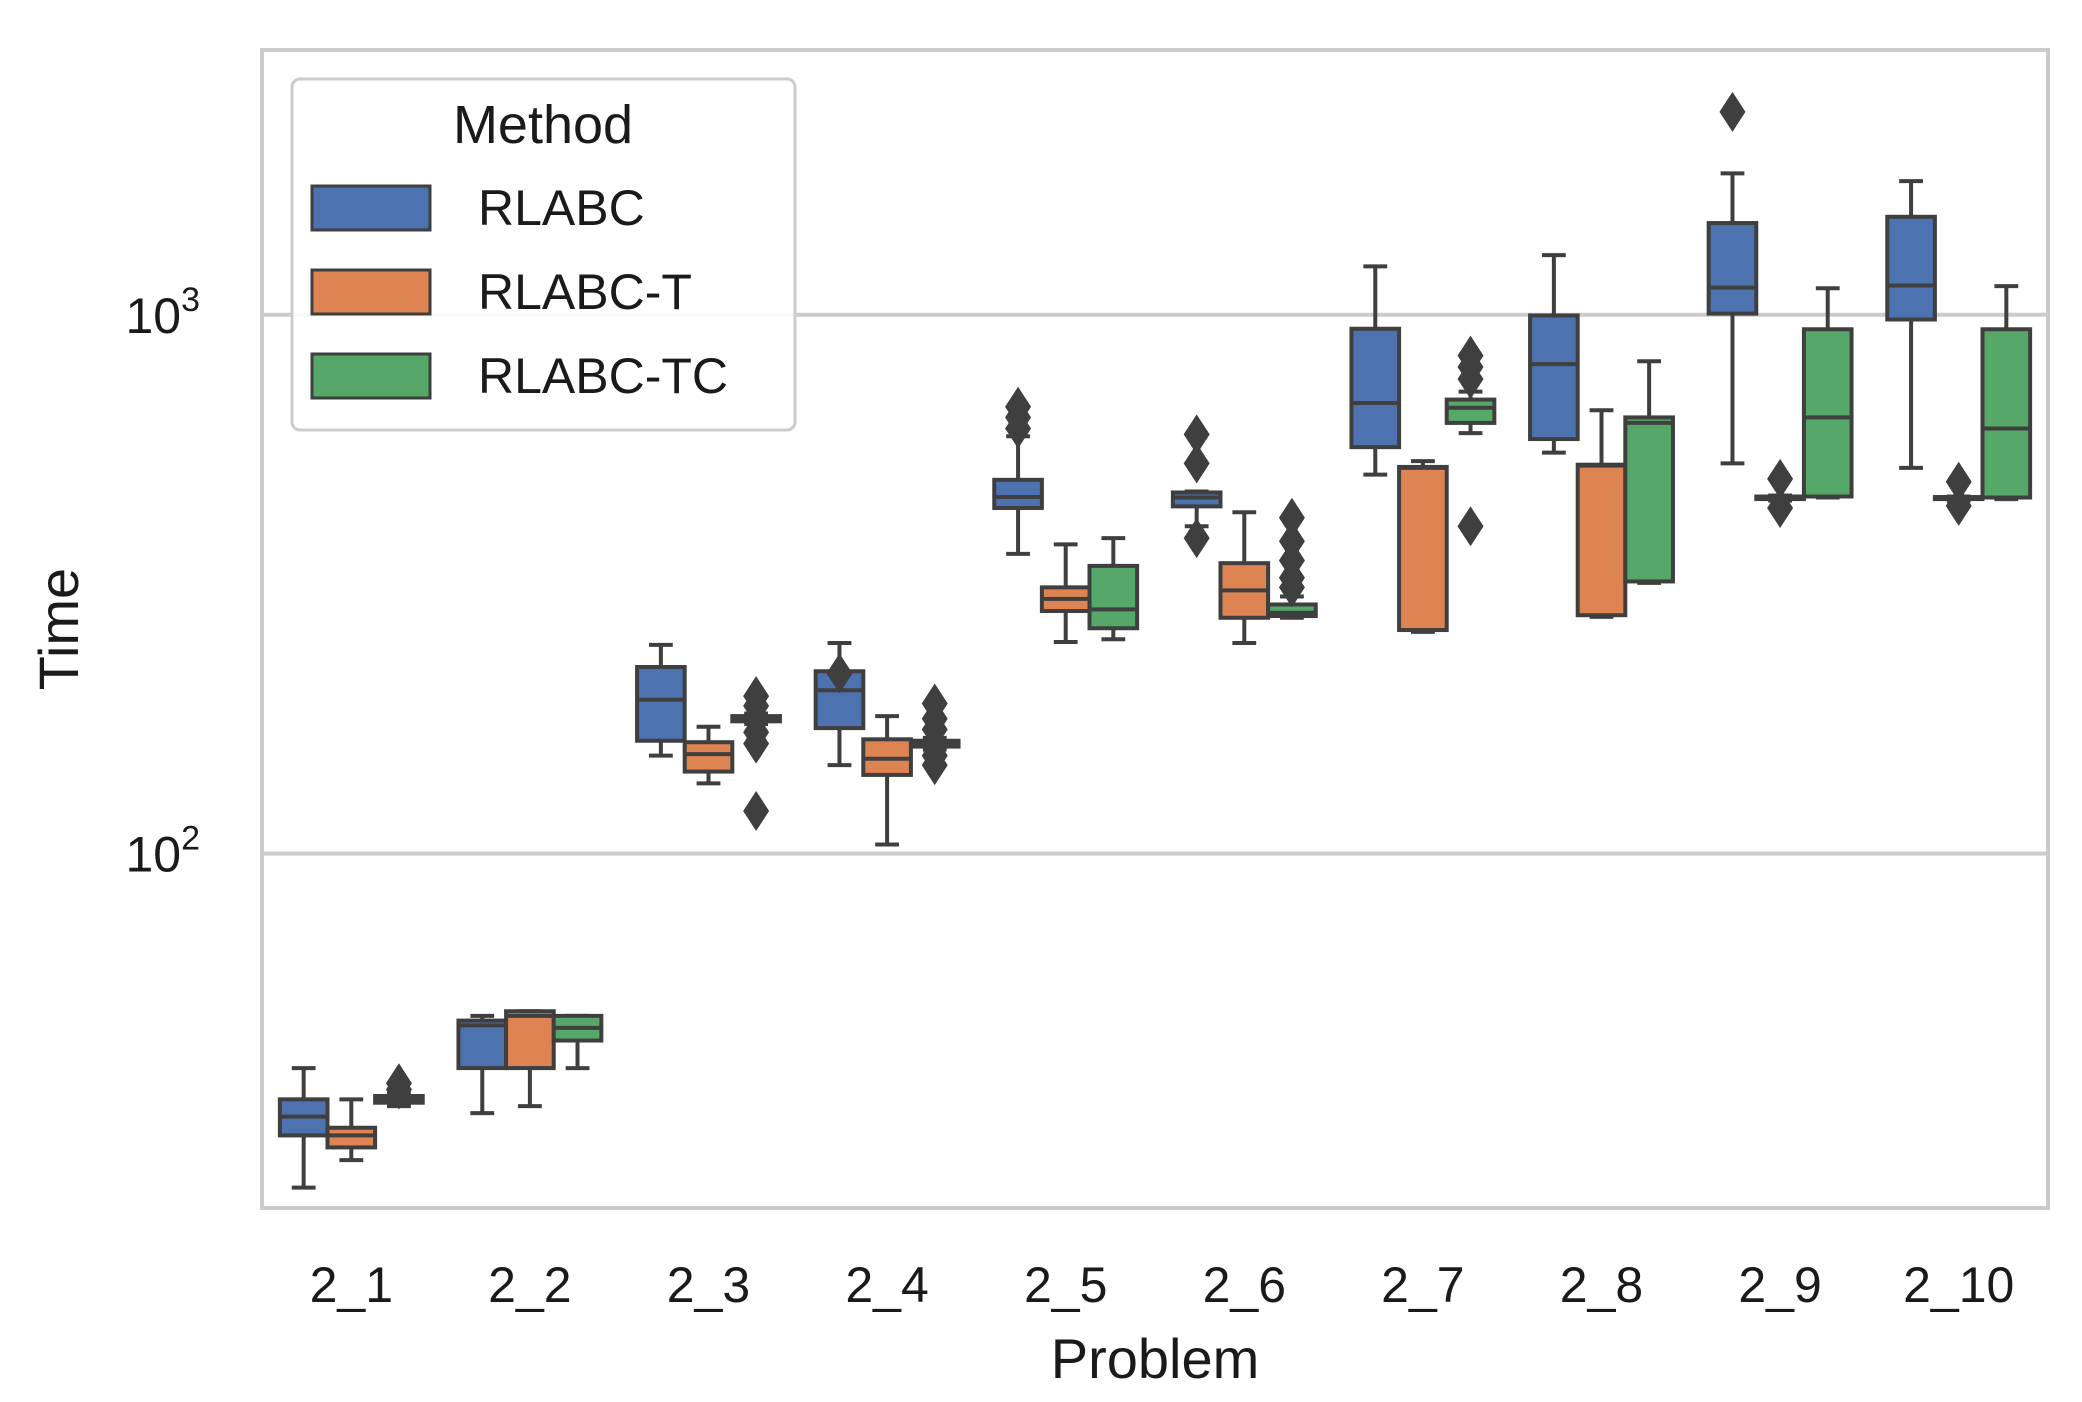  I want to click on x-tick-label-2_8: 2_8, so click(1601, 1285).